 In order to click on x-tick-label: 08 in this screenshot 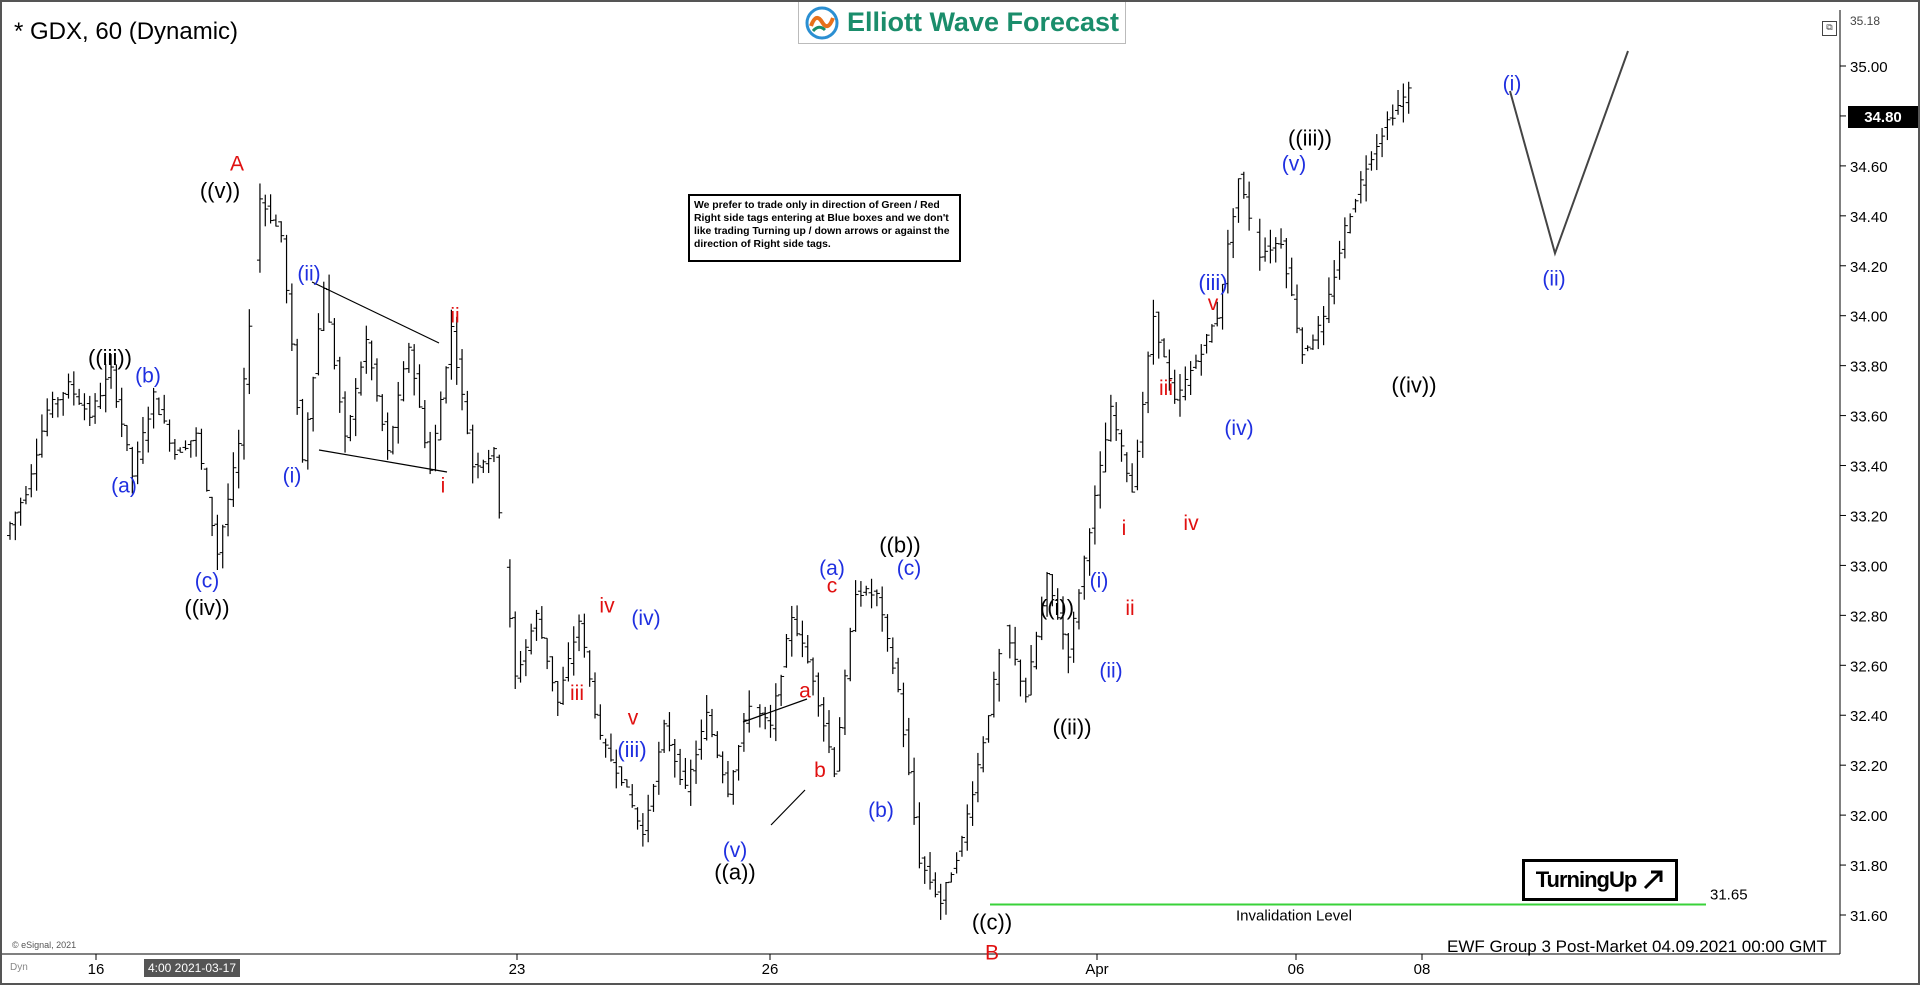, I will do `click(1422, 969)`.